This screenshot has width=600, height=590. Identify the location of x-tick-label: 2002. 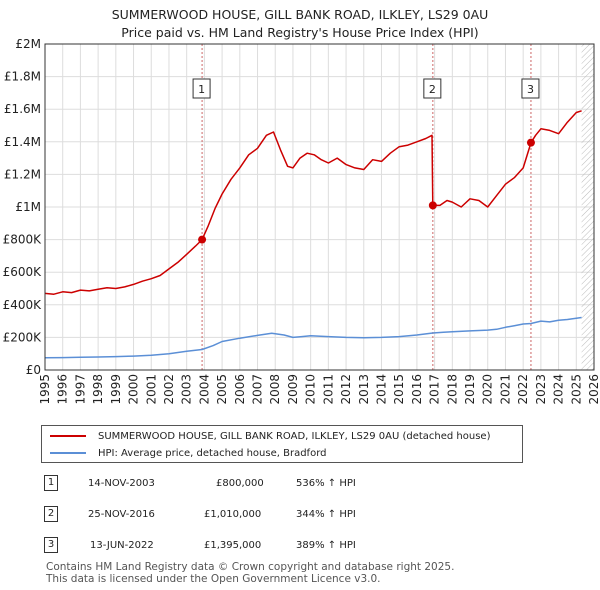
(169, 389).